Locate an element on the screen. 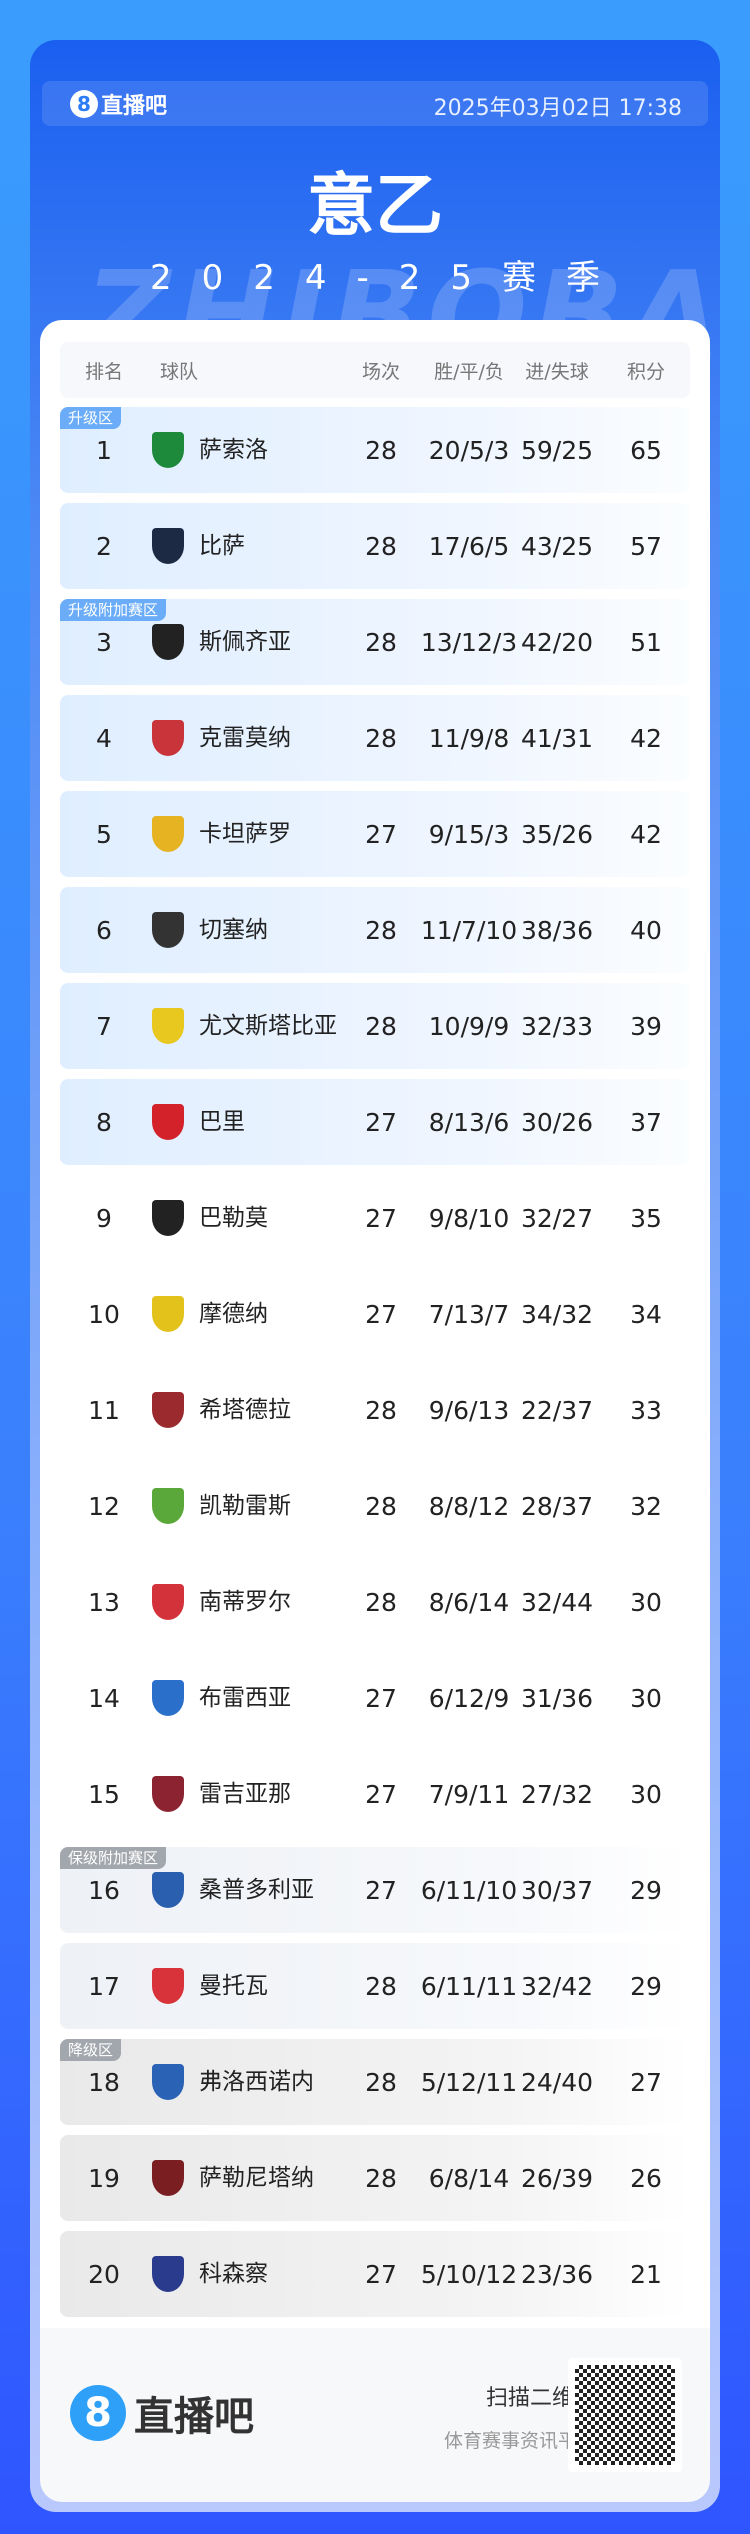 The height and width of the screenshot is (2534, 750). table-row: 20 科森察 27 5/10/12 23/36 21 is located at coordinates (375, 2274).